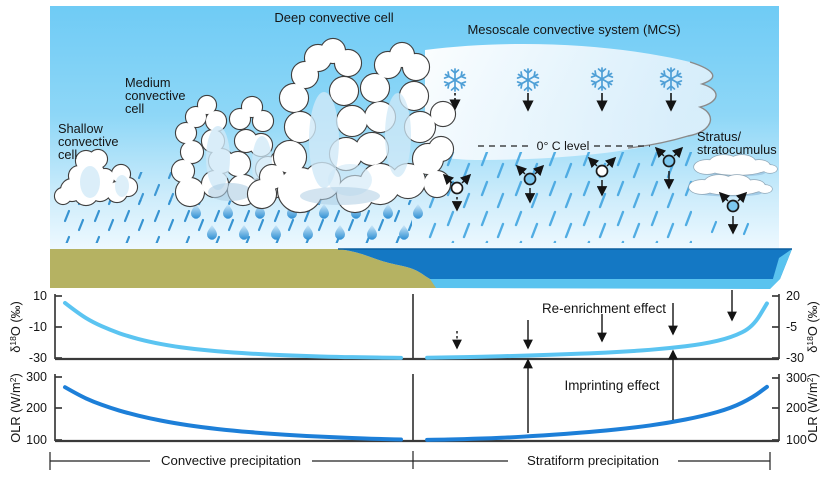 The width and height of the screenshot is (830, 486). What do you see at coordinates (733, 175) in the screenshot?
I see `stratus-cloud` at bounding box center [733, 175].